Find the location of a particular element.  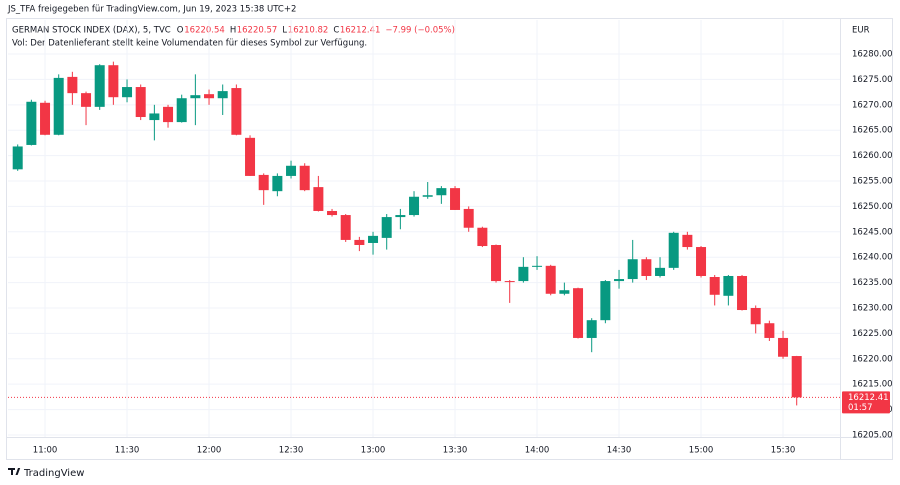

logo-icon is located at coordinates (14, 471).